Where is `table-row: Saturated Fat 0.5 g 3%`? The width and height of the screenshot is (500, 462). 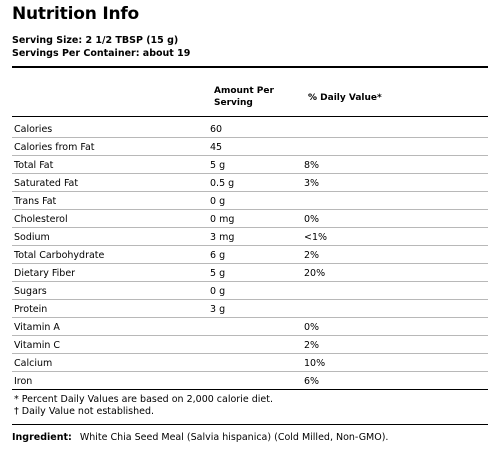
table-row: Saturated Fat 0.5 g 3% is located at coordinates (250, 183).